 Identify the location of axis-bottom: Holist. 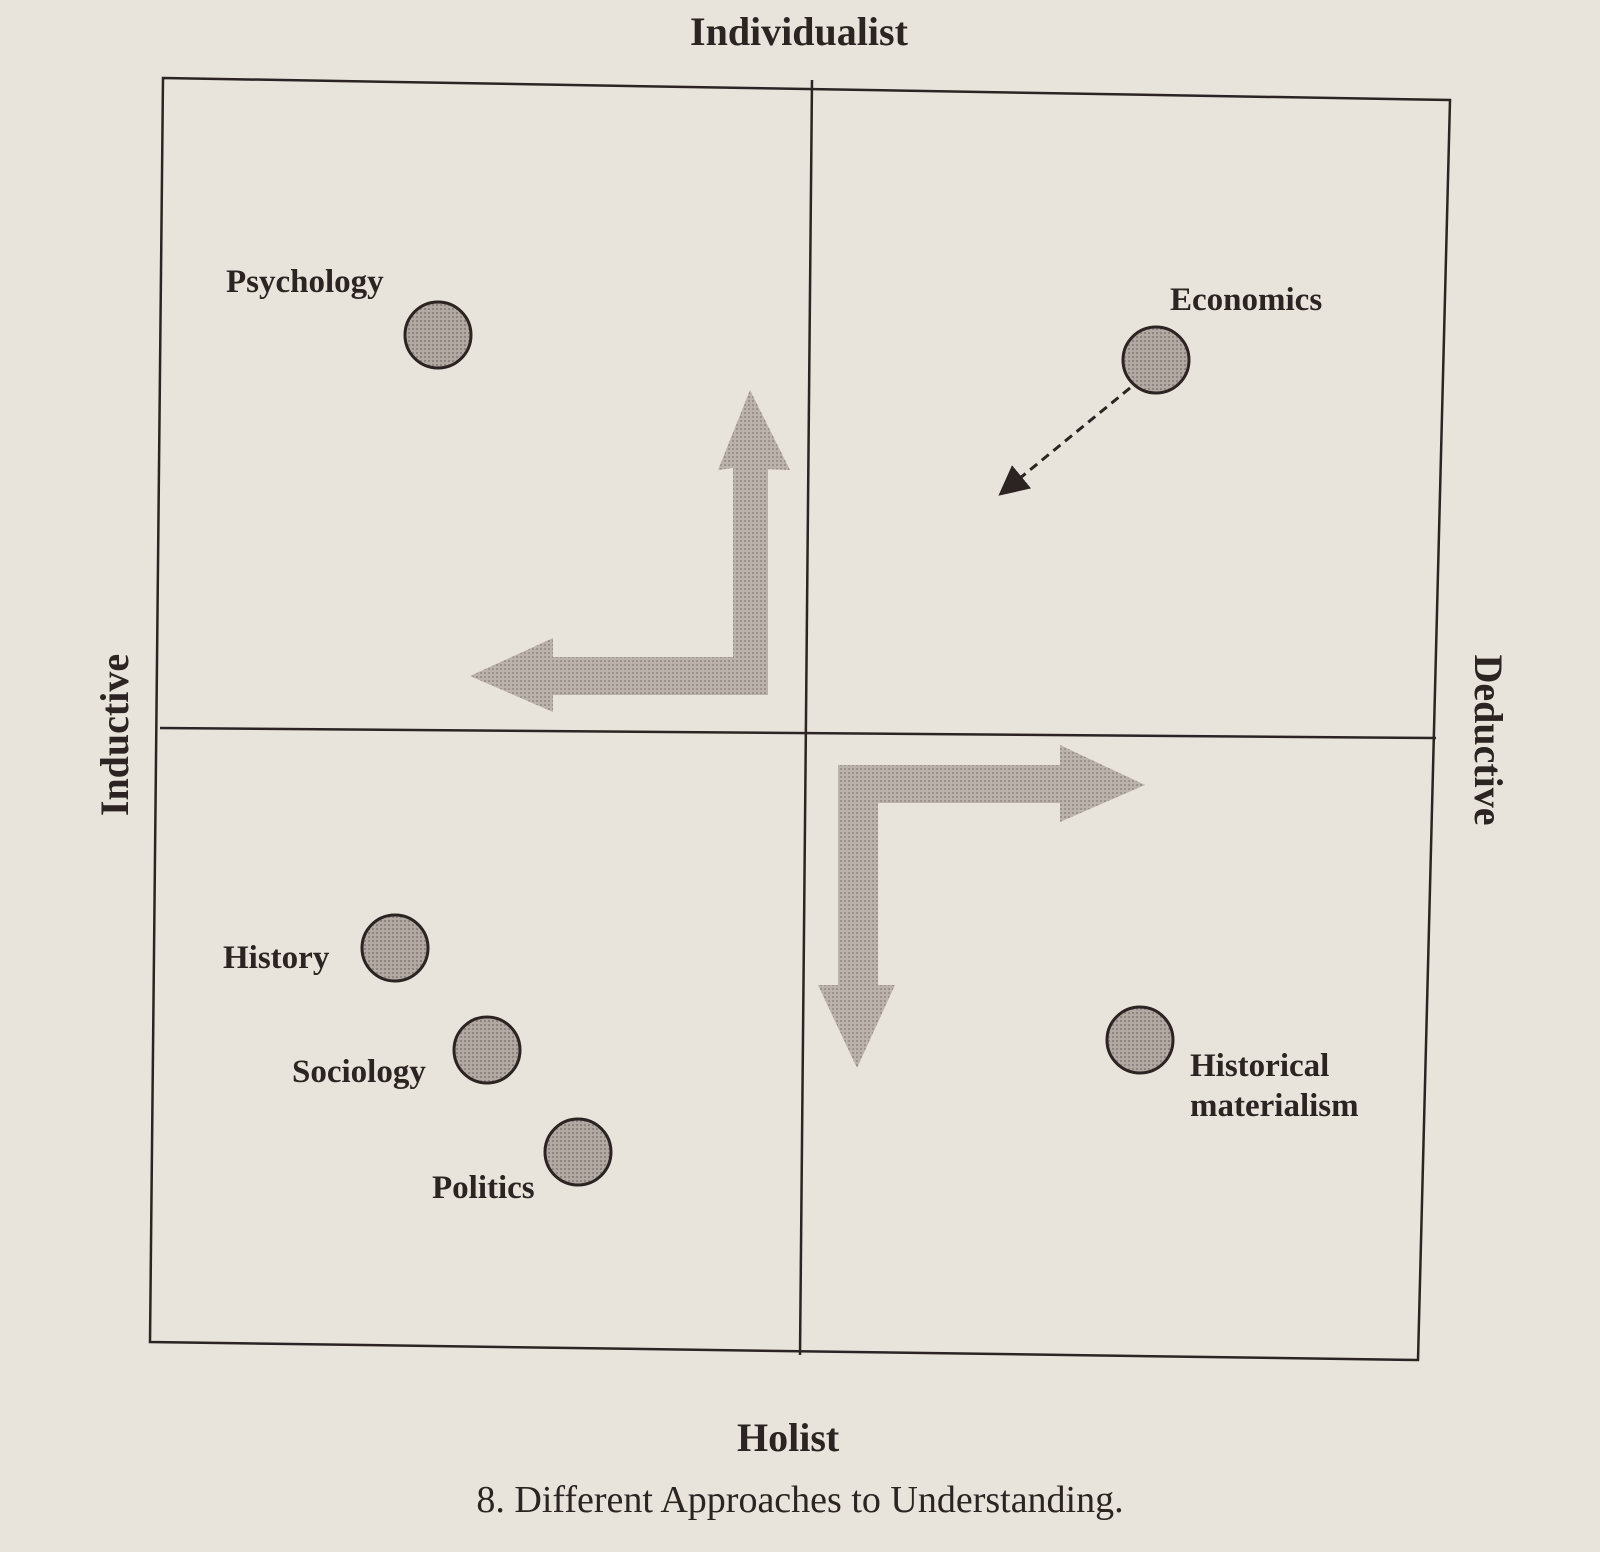
(788, 1437).